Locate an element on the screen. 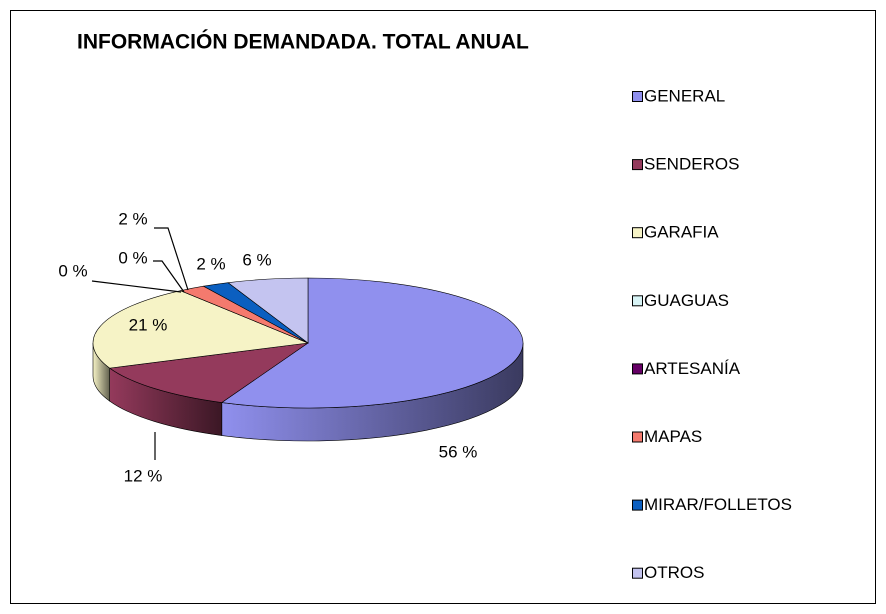  legend-label: GARAFIA is located at coordinates (681, 232).